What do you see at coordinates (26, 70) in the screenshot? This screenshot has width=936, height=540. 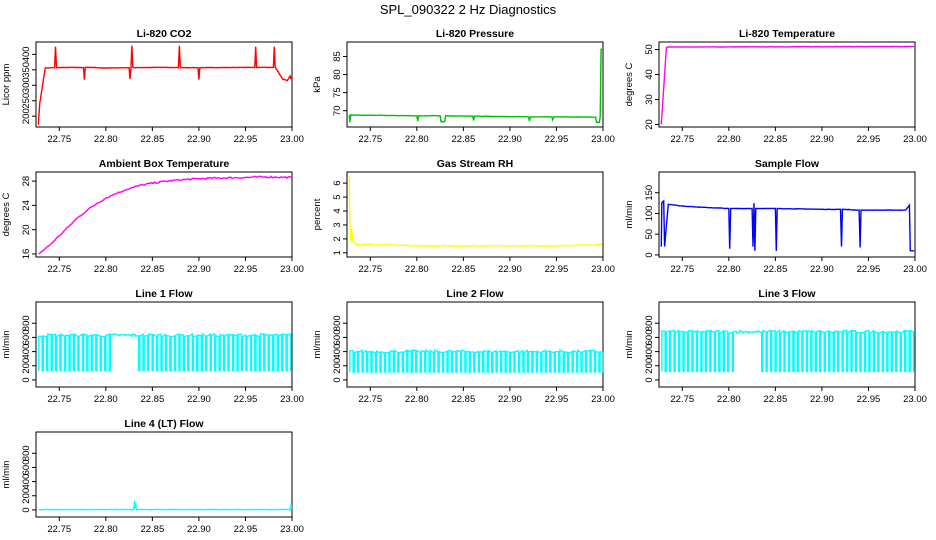 I see `y-tick-label: 350` at bounding box center [26, 70].